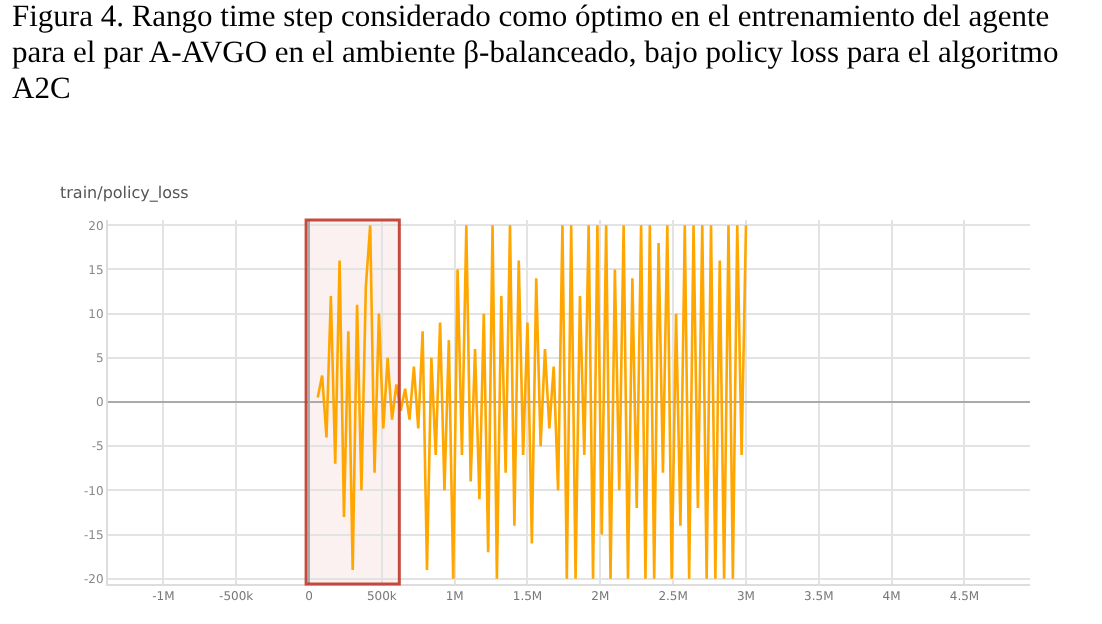  Describe the element at coordinates (124, 193) in the screenshot. I see `chart-subtitle: train/policy_loss` at that location.